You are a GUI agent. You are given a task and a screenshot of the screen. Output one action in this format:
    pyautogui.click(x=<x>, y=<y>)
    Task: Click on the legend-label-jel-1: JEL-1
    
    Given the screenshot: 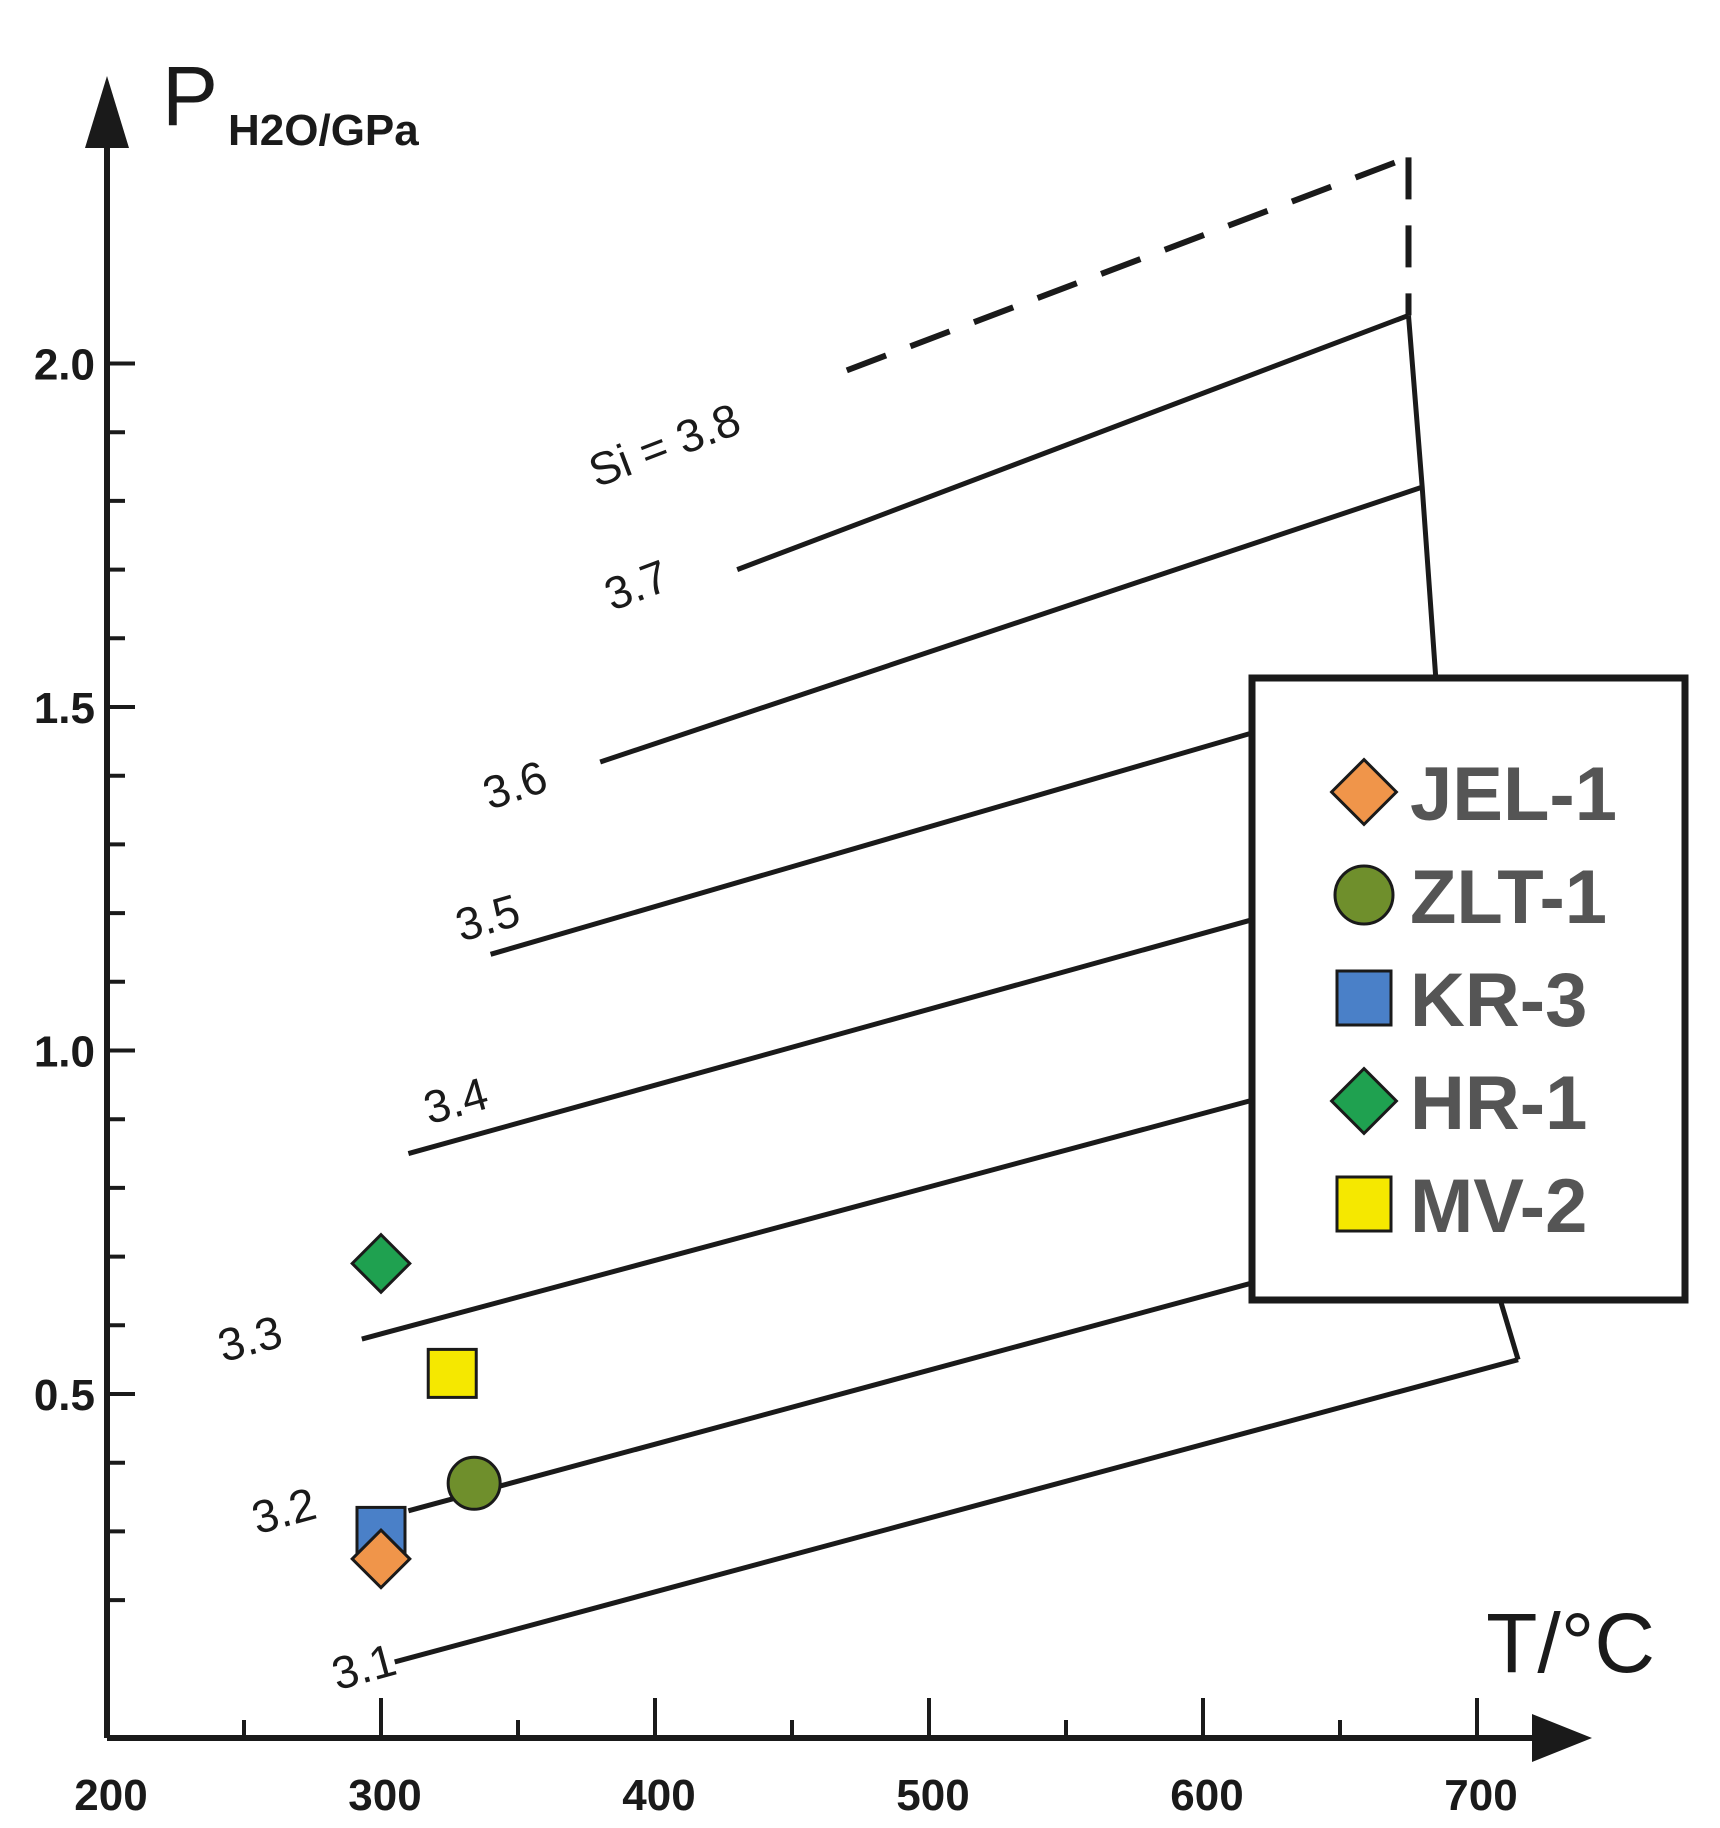 What is the action you would take?
    pyautogui.click(x=1513, y=794)
    